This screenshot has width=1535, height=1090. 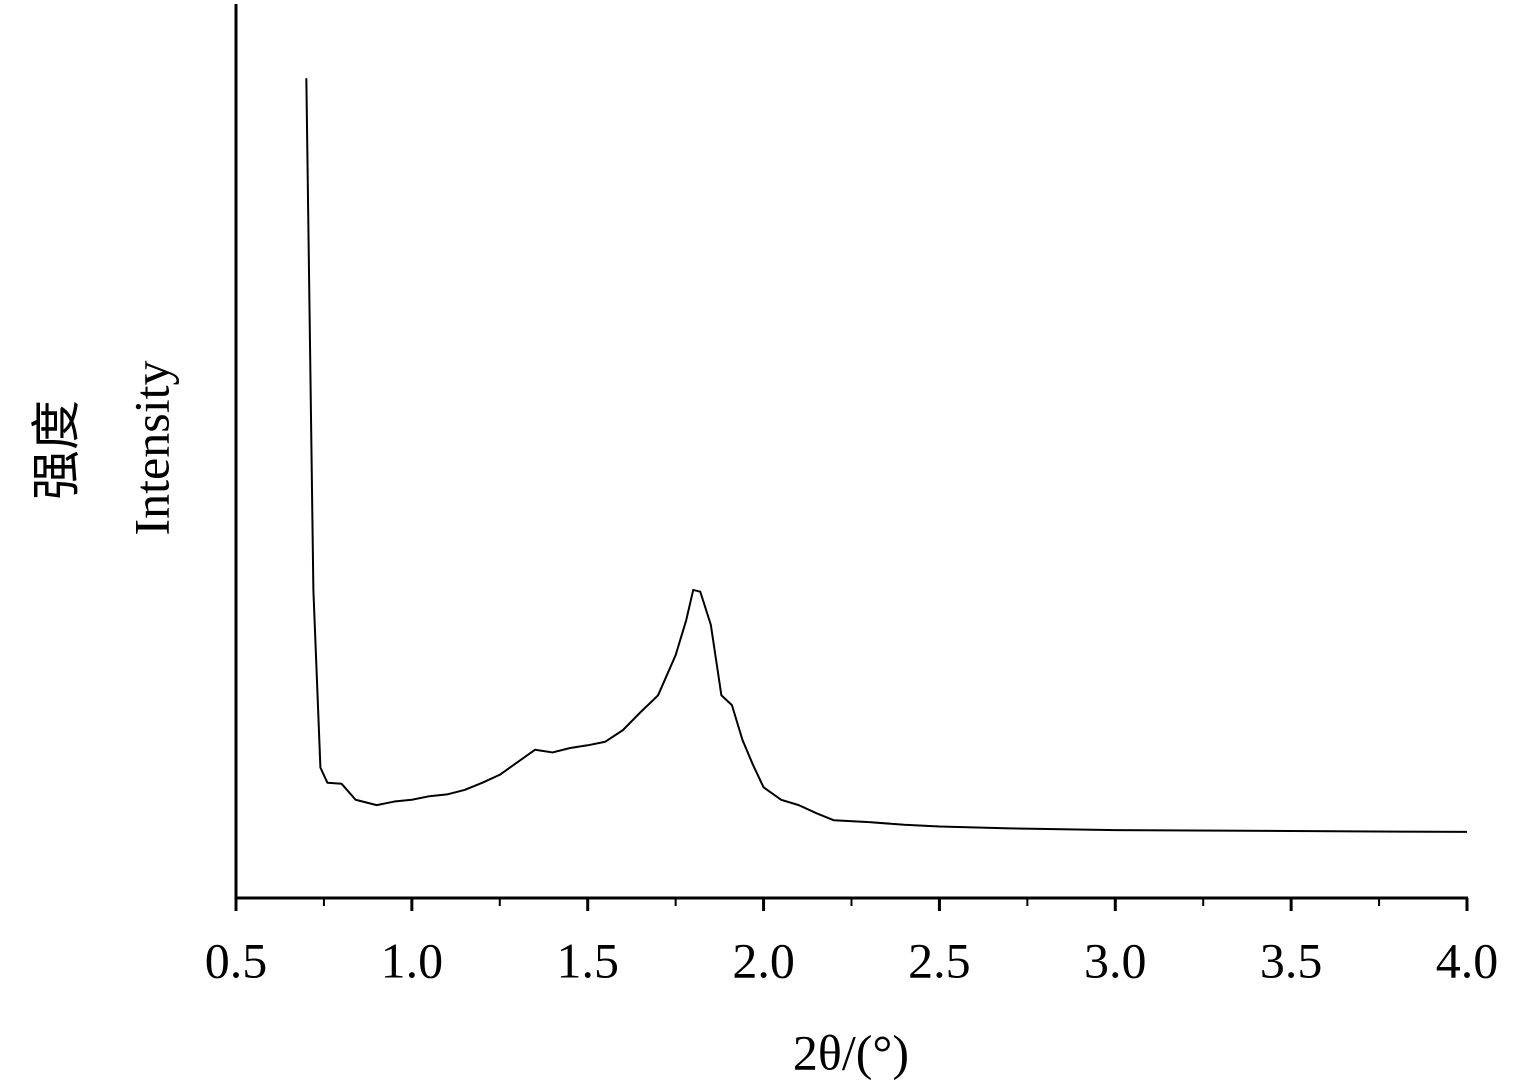 What do you see at coordinates (1467, 960) in the screenshot?
I see `x-tick-label: 4.0` at bounding box center [1467, 960].